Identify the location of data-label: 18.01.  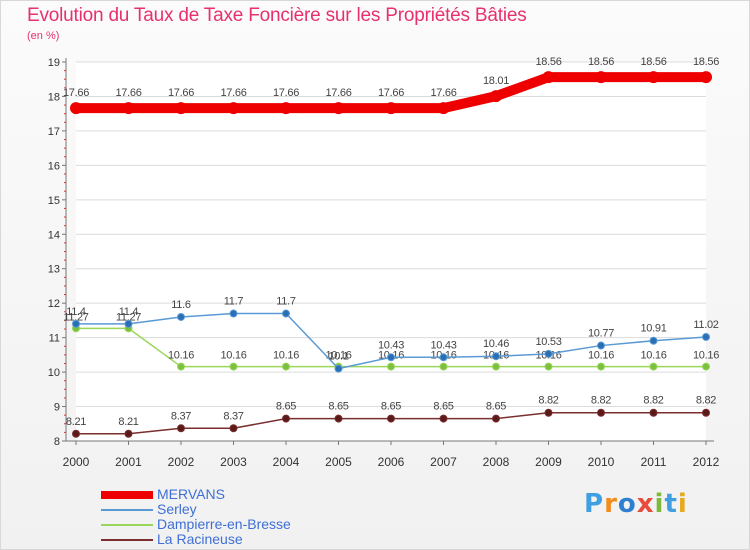
(496, 81).